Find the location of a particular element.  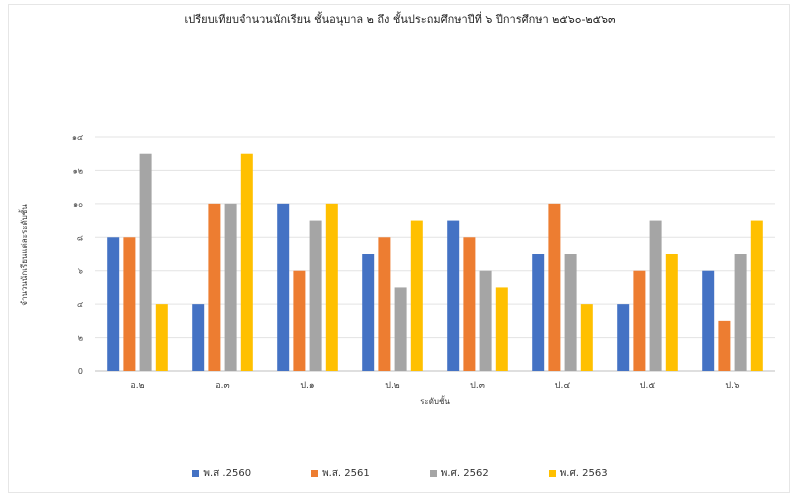

x-tick-label: ป.๖ is located at coordinates (732, 386).